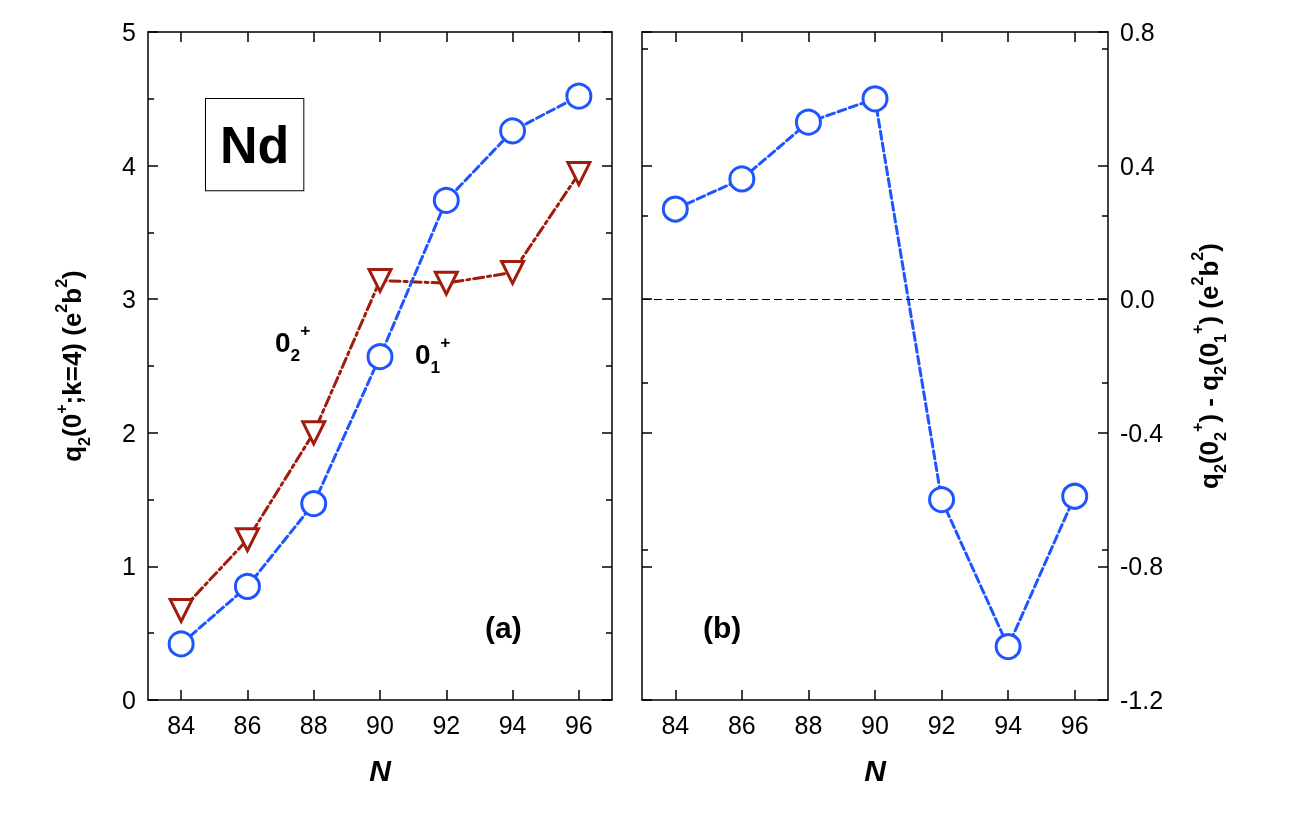 Image resolution: width=1299 pixels, height=820 pixels. What do you see at coordinates (1137, 165) in the screenshot?
I see `y2-tick-label: 0.4` at bounding box center [1137, 165].